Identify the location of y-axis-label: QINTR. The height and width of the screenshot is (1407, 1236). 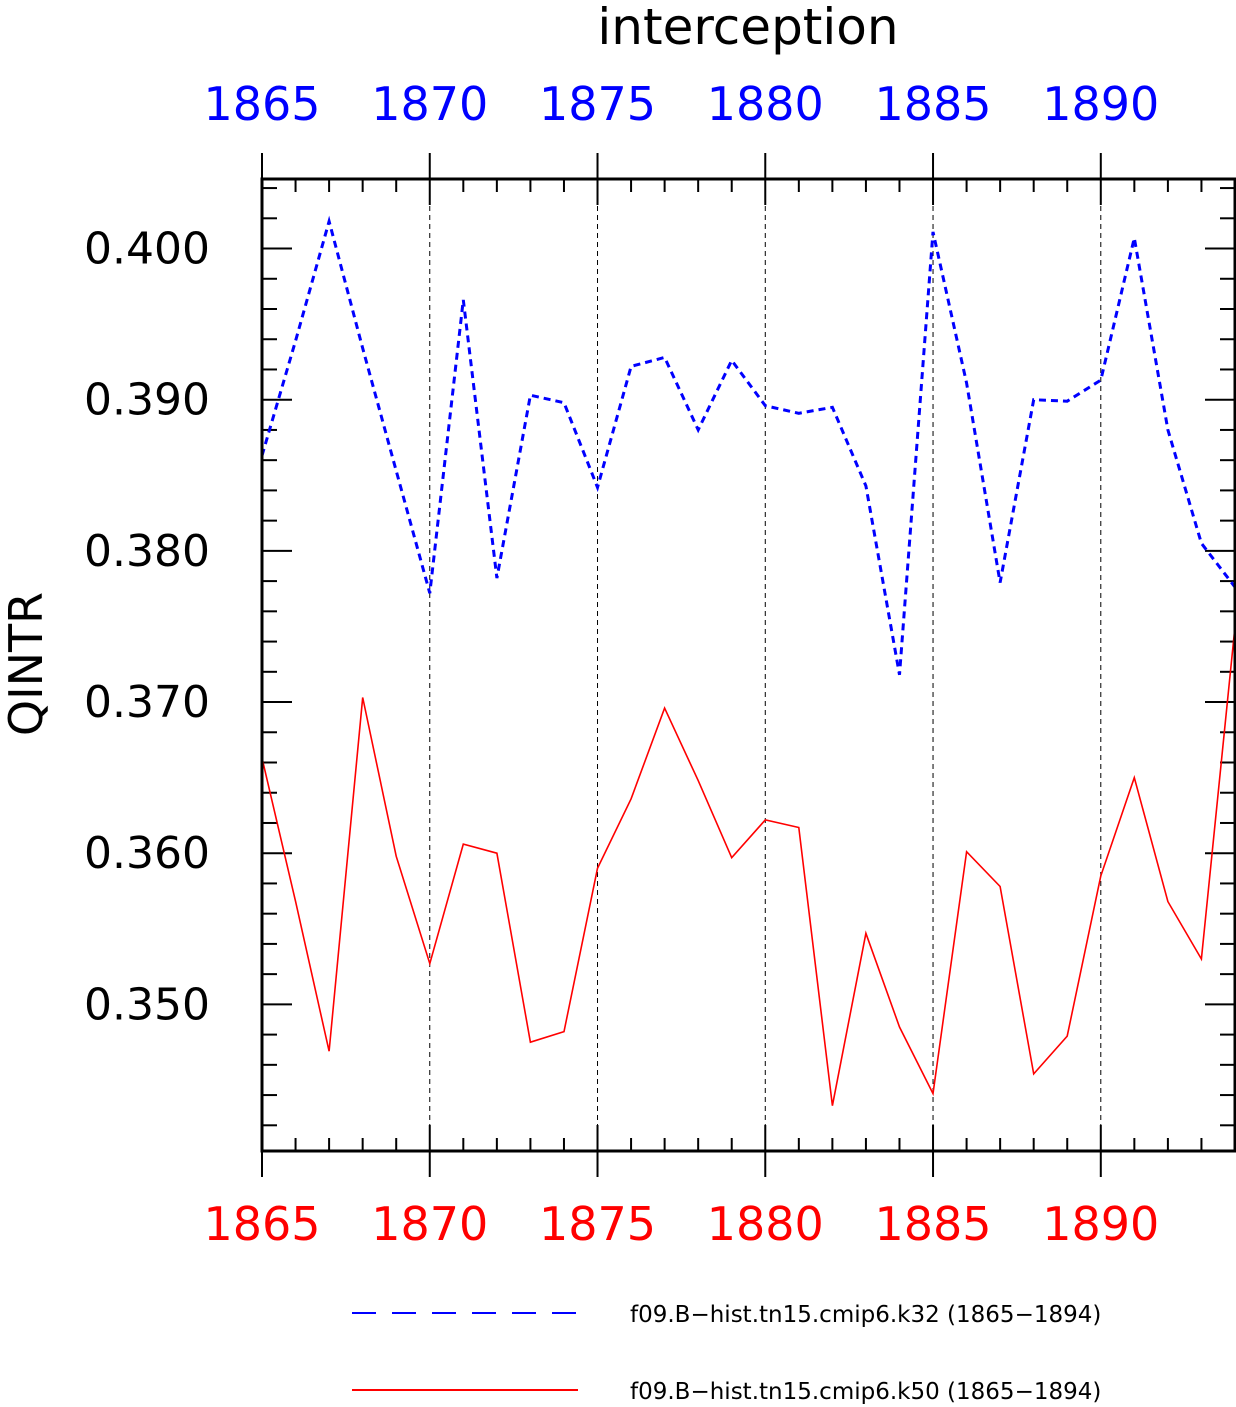
(26, 664).